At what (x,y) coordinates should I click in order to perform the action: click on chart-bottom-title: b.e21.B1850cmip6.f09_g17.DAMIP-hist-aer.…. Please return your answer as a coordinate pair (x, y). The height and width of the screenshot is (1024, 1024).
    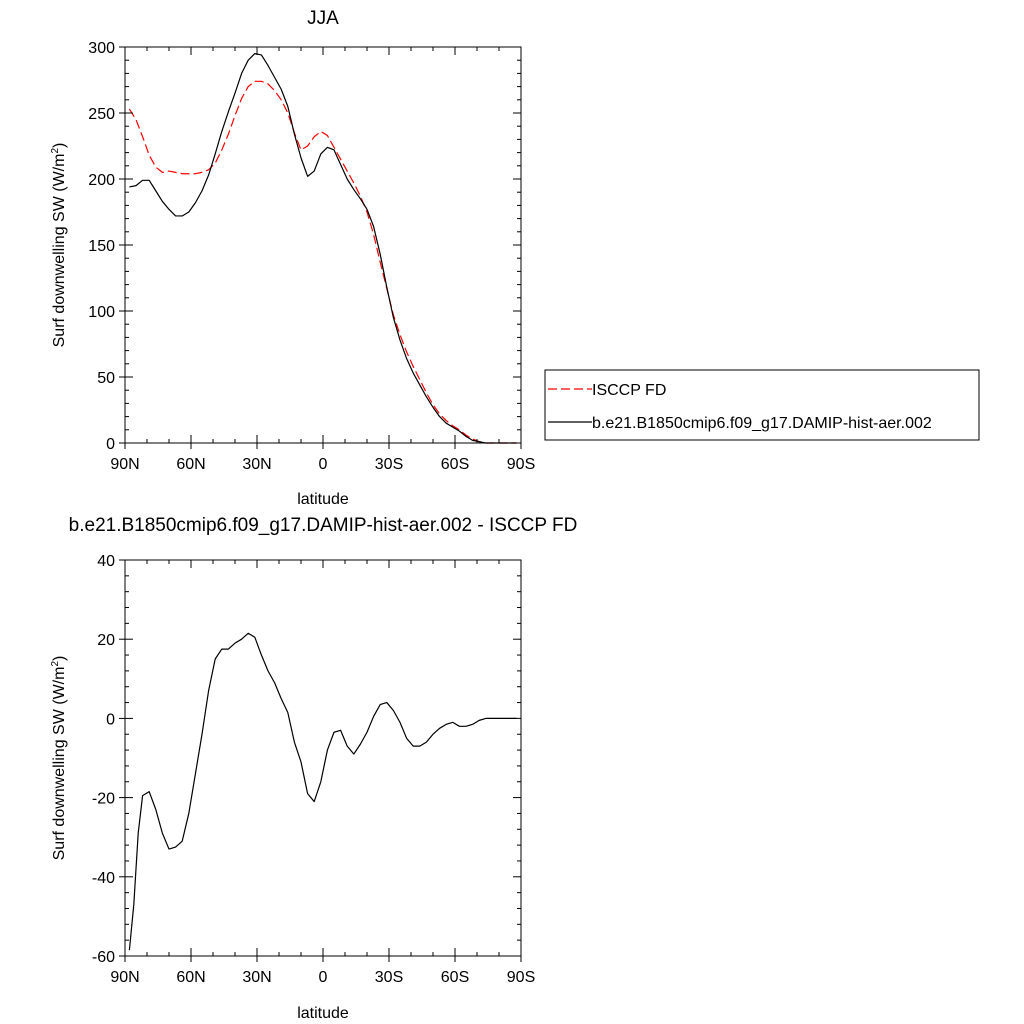
    Looking at the image, I should click on (323, 525).